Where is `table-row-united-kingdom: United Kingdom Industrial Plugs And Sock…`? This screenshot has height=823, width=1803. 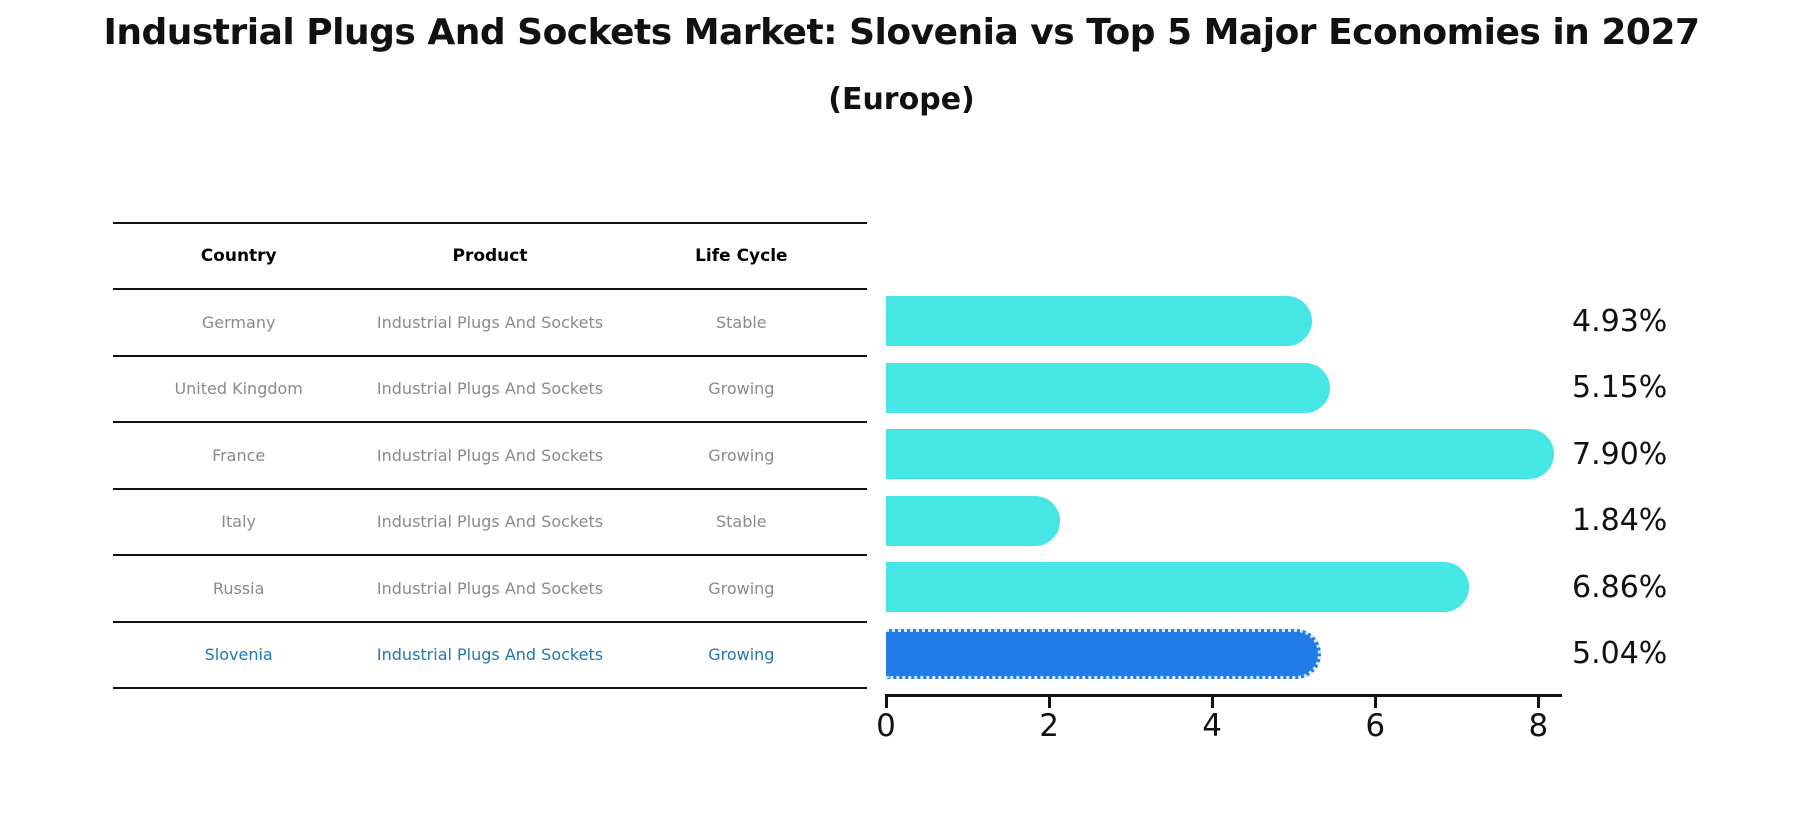
table-row-united-kingdom: United Kingdom Industrial Plugs And Sock… is located at coordinates (490, 390).